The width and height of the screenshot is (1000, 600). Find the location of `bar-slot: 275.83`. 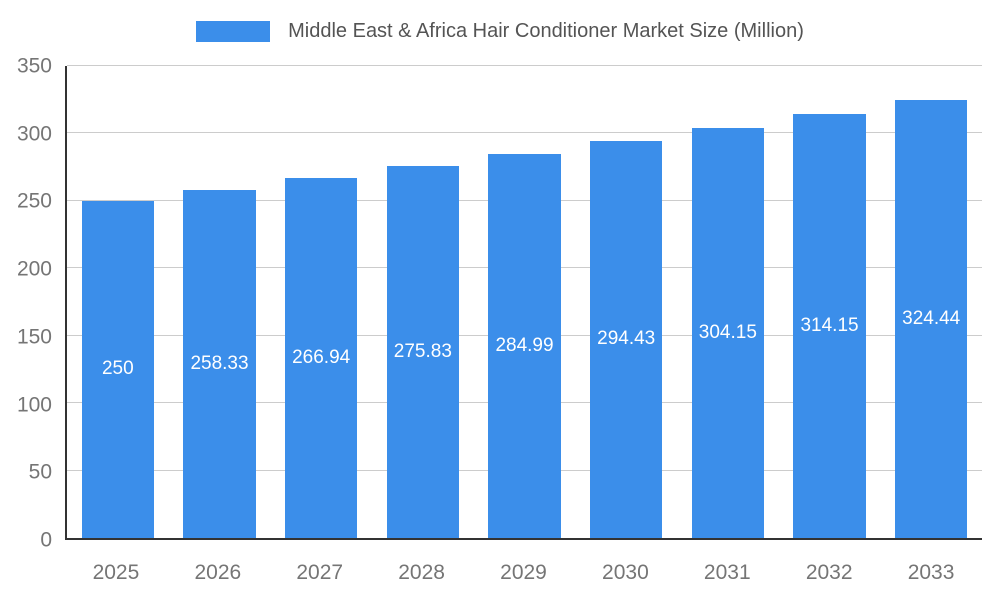

bar-slot: 275.83 is located at coordinates (423, 302).